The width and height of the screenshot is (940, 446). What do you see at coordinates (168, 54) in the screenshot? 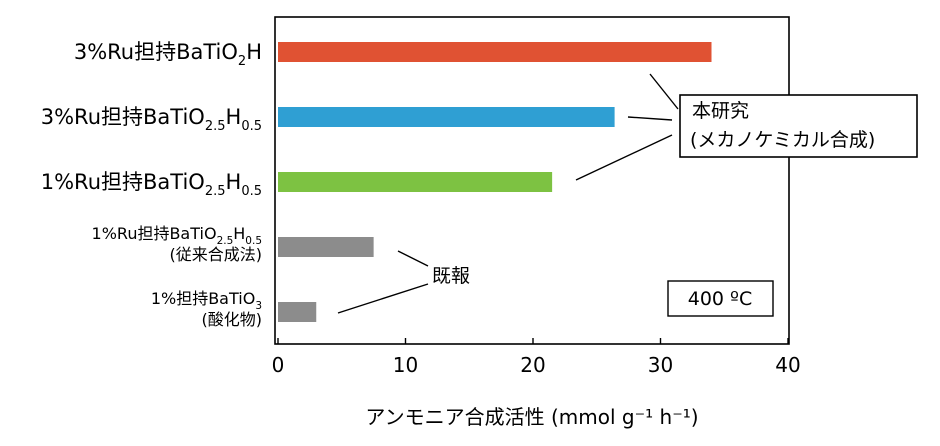
I see `category-label-1: 3%Ru担持BaTiO2H` at bounding box center [168, 54].